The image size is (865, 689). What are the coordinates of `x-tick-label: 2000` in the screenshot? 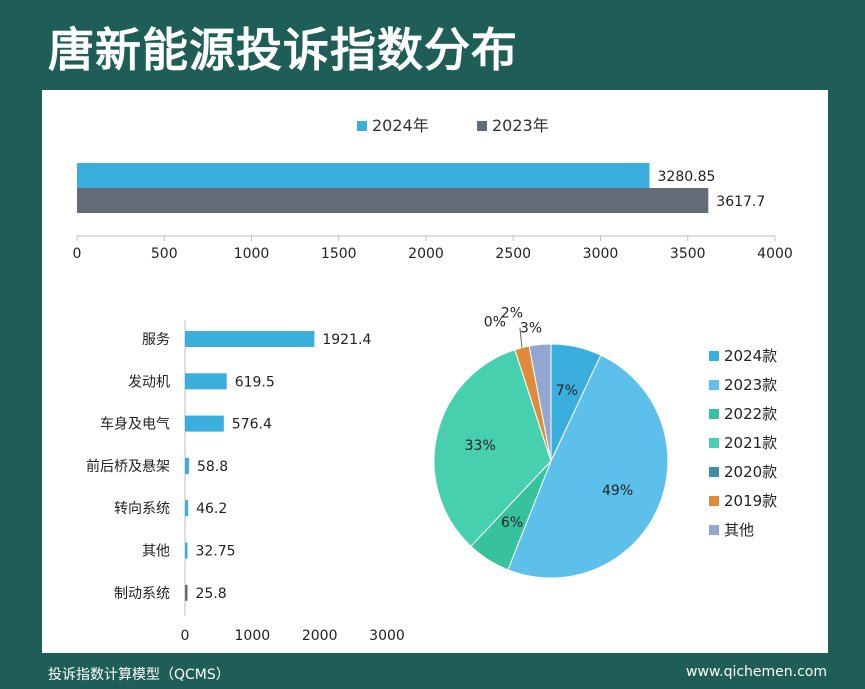 It's located at (426, 254).